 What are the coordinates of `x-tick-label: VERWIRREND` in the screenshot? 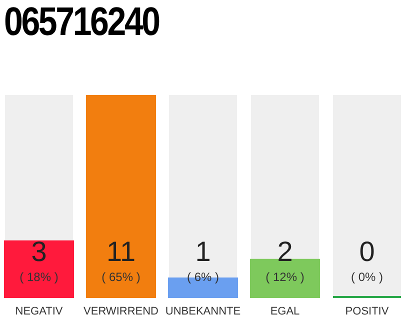 It's located at (121, 312).